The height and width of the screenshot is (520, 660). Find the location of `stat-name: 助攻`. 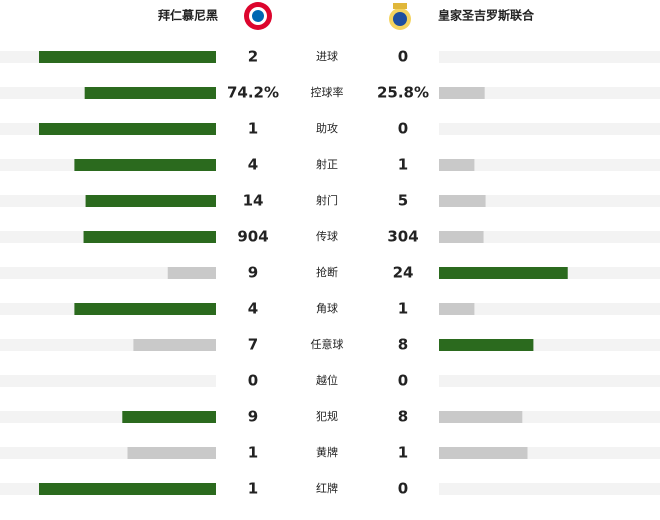

stat-name: 助攻 is located at coordinates (327, 128).